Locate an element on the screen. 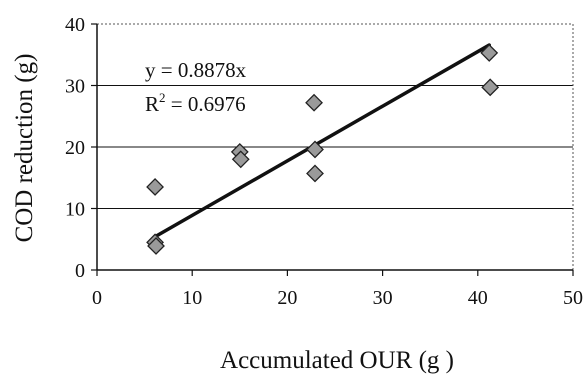 The height and width of the screenshot is (376, 588). r-squared-label: R2 = 0.6976 is located at coordinates (195, 103).